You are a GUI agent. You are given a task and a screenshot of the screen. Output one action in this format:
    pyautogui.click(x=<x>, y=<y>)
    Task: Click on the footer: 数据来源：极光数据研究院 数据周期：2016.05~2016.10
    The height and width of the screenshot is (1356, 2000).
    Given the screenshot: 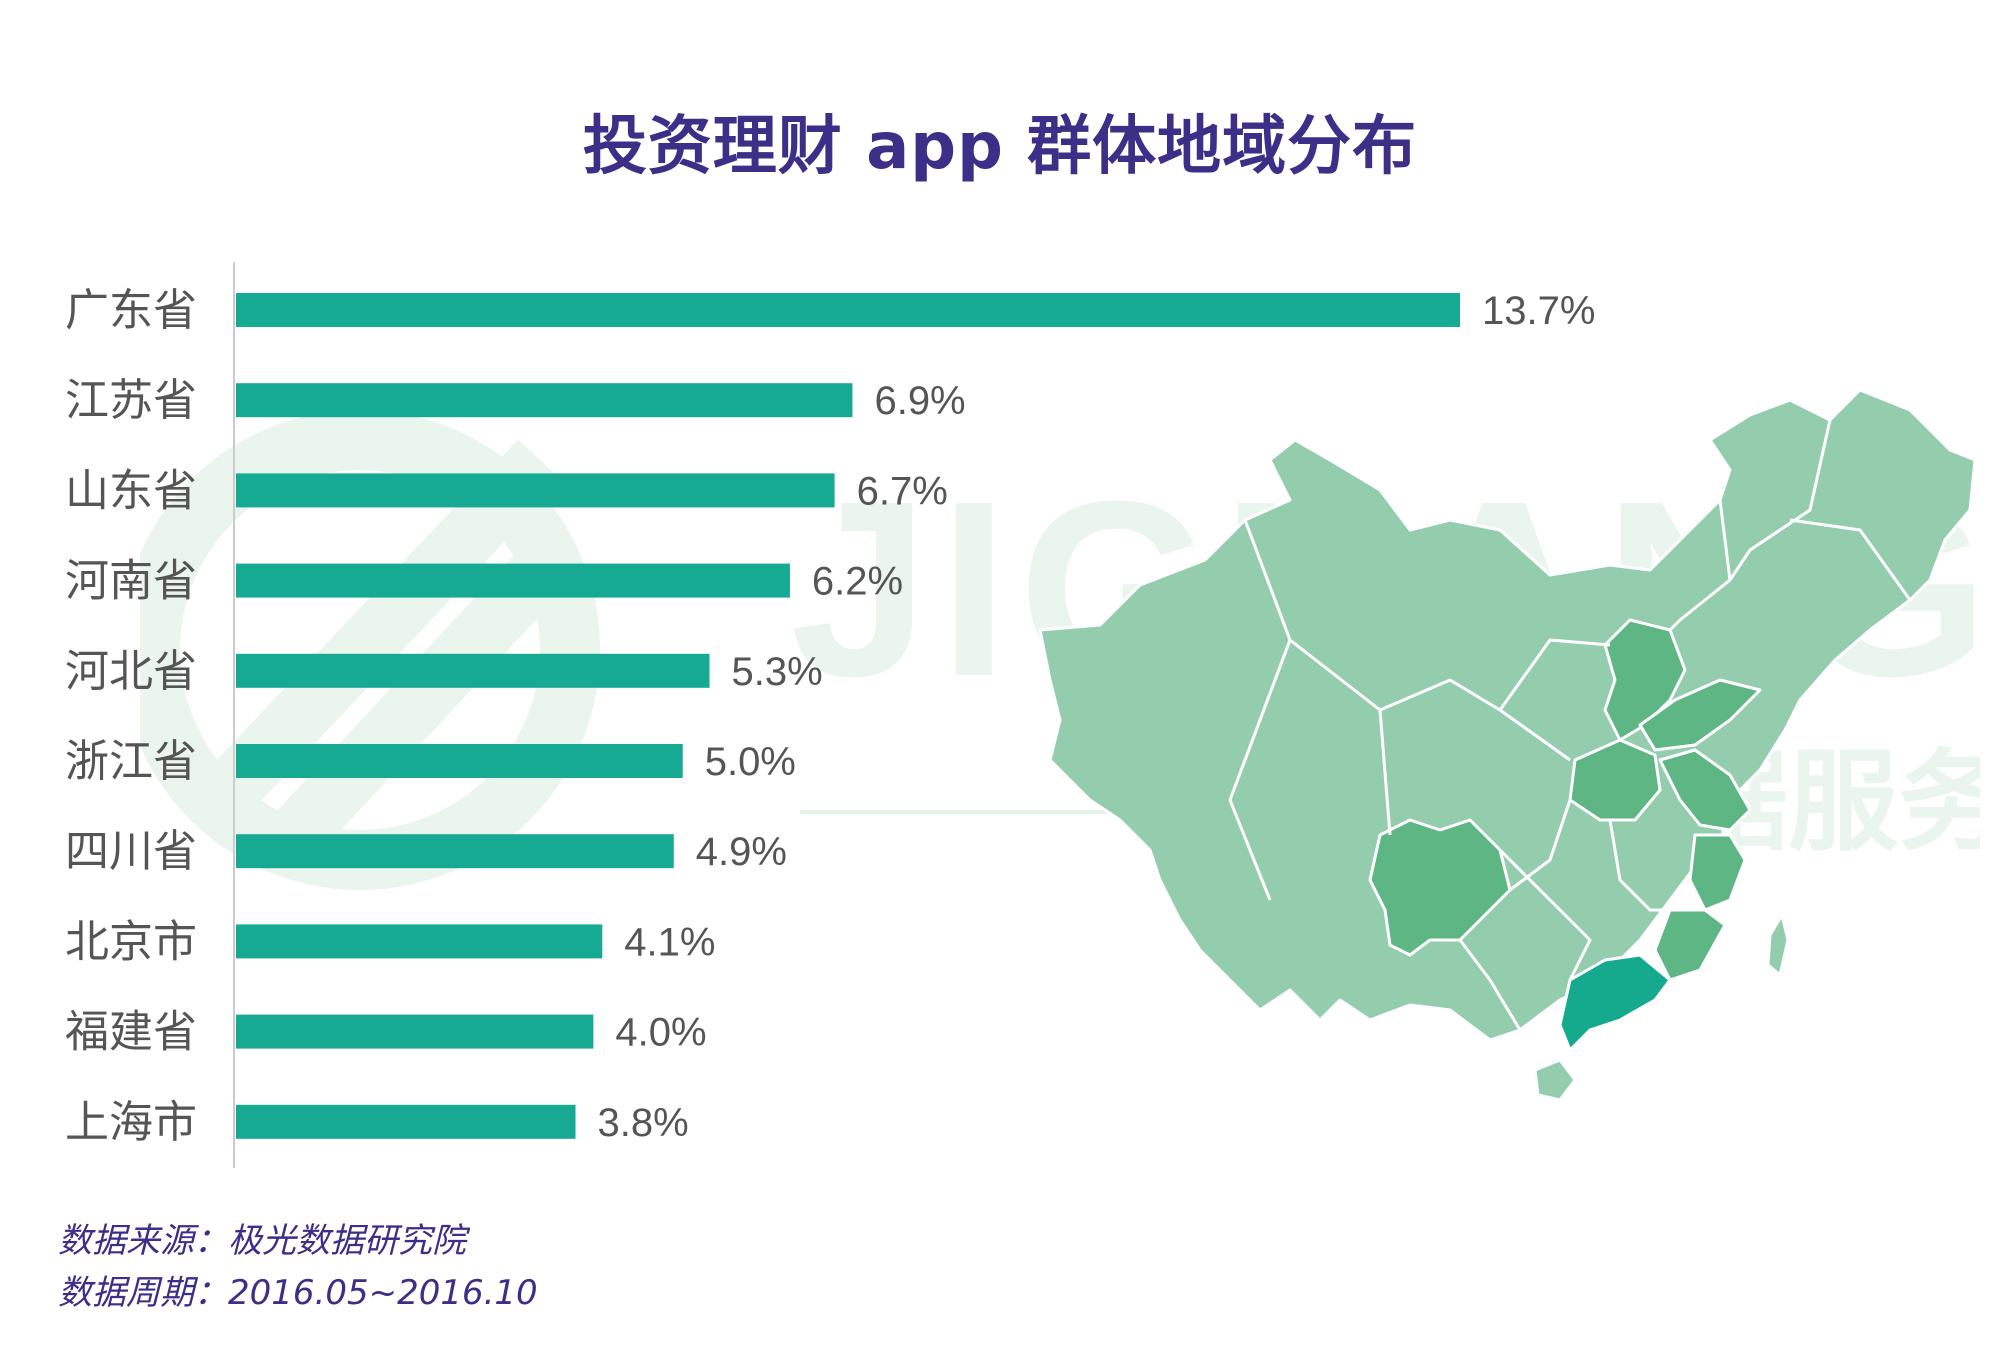 What is the action you would take?
    pyautogui.click(x=298, y=1267)
    